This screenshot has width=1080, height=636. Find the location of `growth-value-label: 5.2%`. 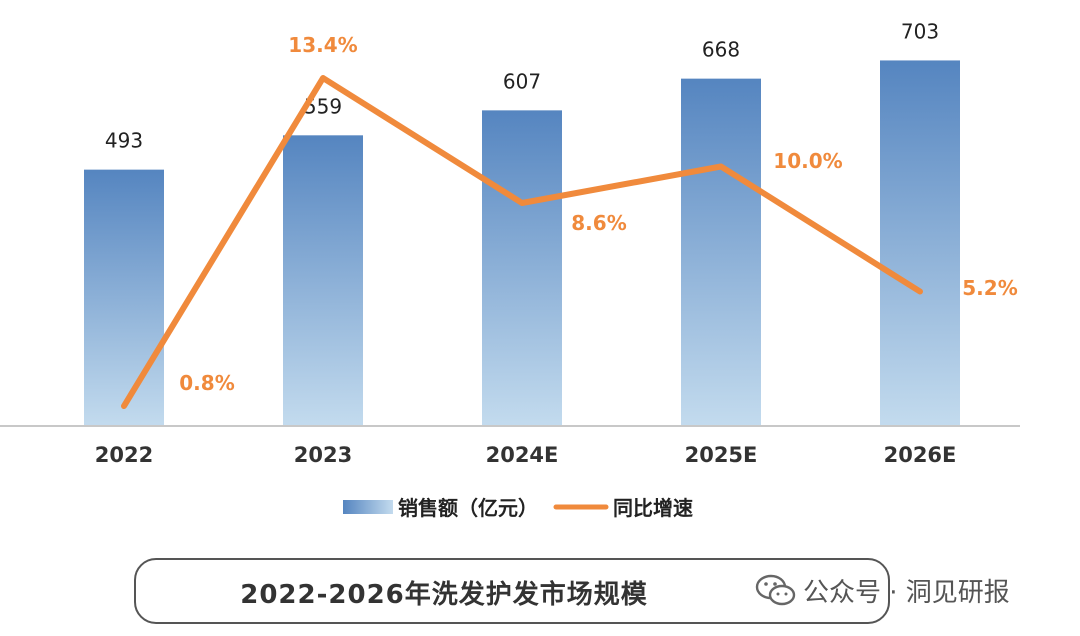

growth-value-label: 5.2% is located at coordinates (989, 288).